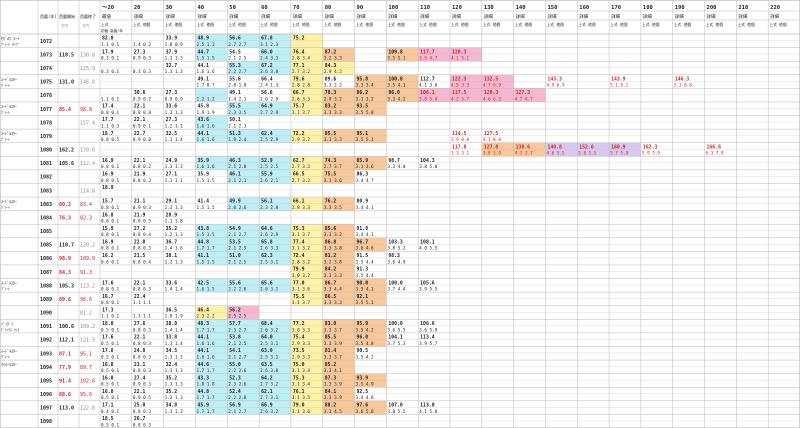 The image size is (800, 428). Describe the element at coordinates (619, 154) in the screenshot. I see `cell-detail: 5.7 5.9` at that location.